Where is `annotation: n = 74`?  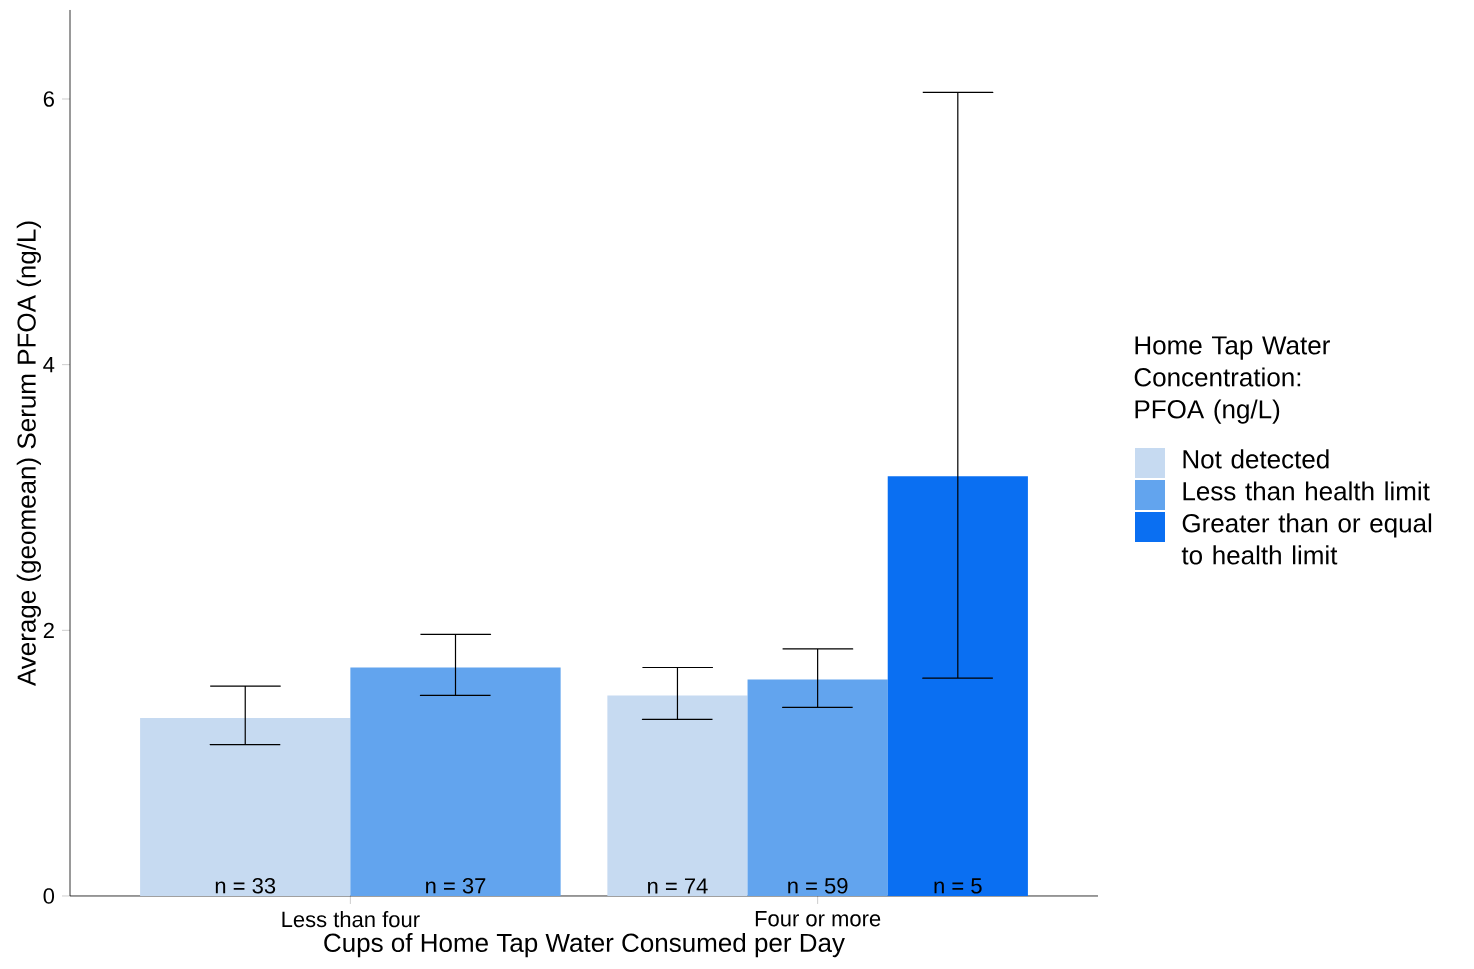
annotation: n = 74 is located at coordinates (678, 886).